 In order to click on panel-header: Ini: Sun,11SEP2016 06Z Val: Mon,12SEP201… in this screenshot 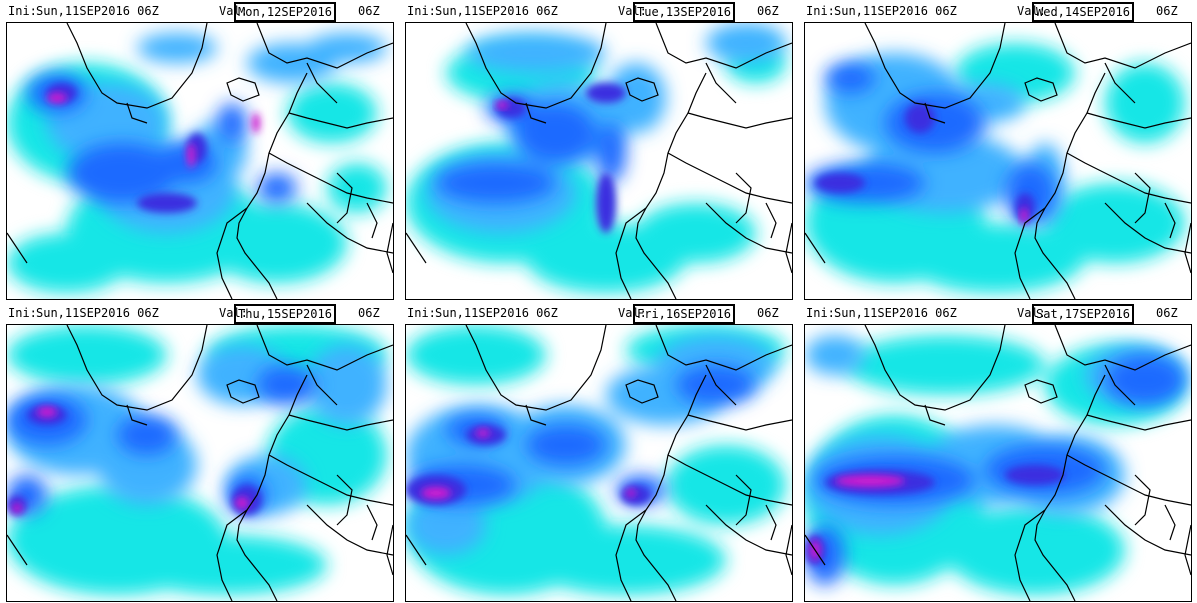, I will do `click(203, 11)`.